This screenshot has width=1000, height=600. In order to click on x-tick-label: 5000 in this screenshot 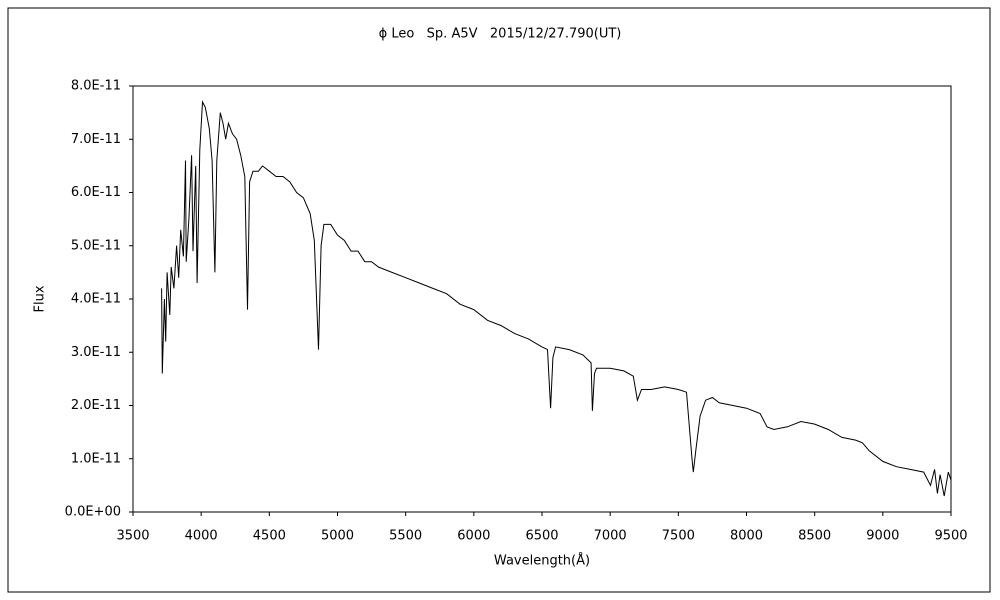, I will do `click(337, 536)`.